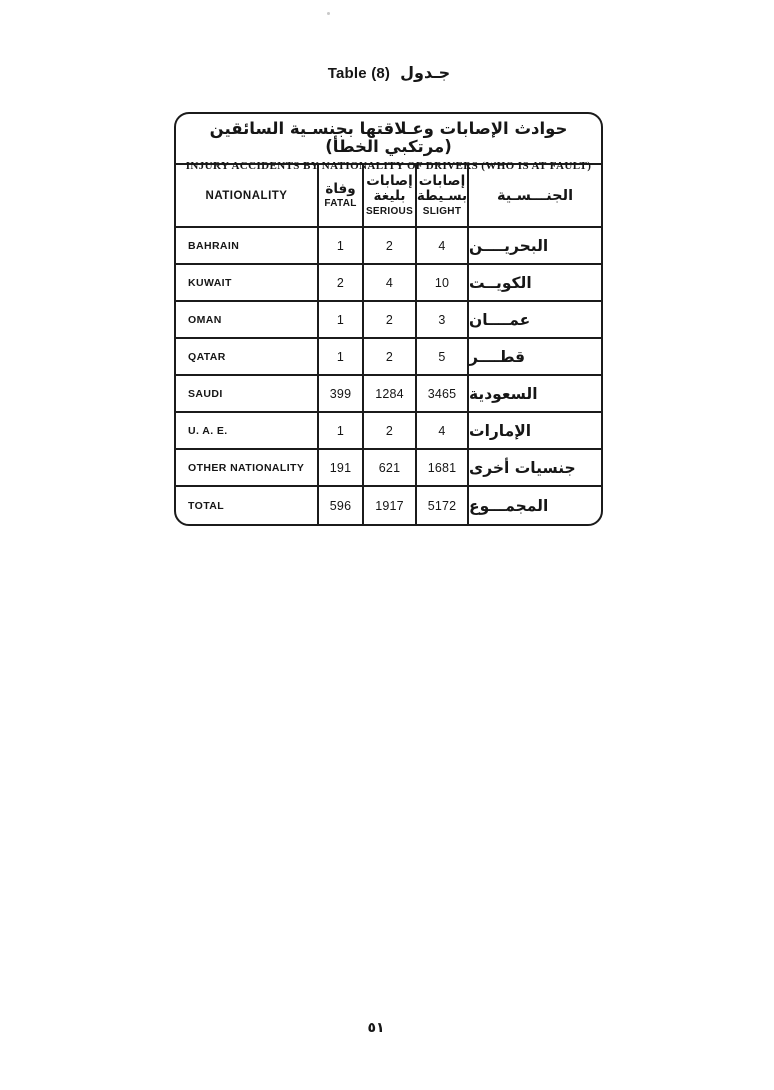  What do you see at coordinates (535, 246) in the screenshot?
I see `cell-nationality-ar: البحريــــن` at bounding box center [535, 246].